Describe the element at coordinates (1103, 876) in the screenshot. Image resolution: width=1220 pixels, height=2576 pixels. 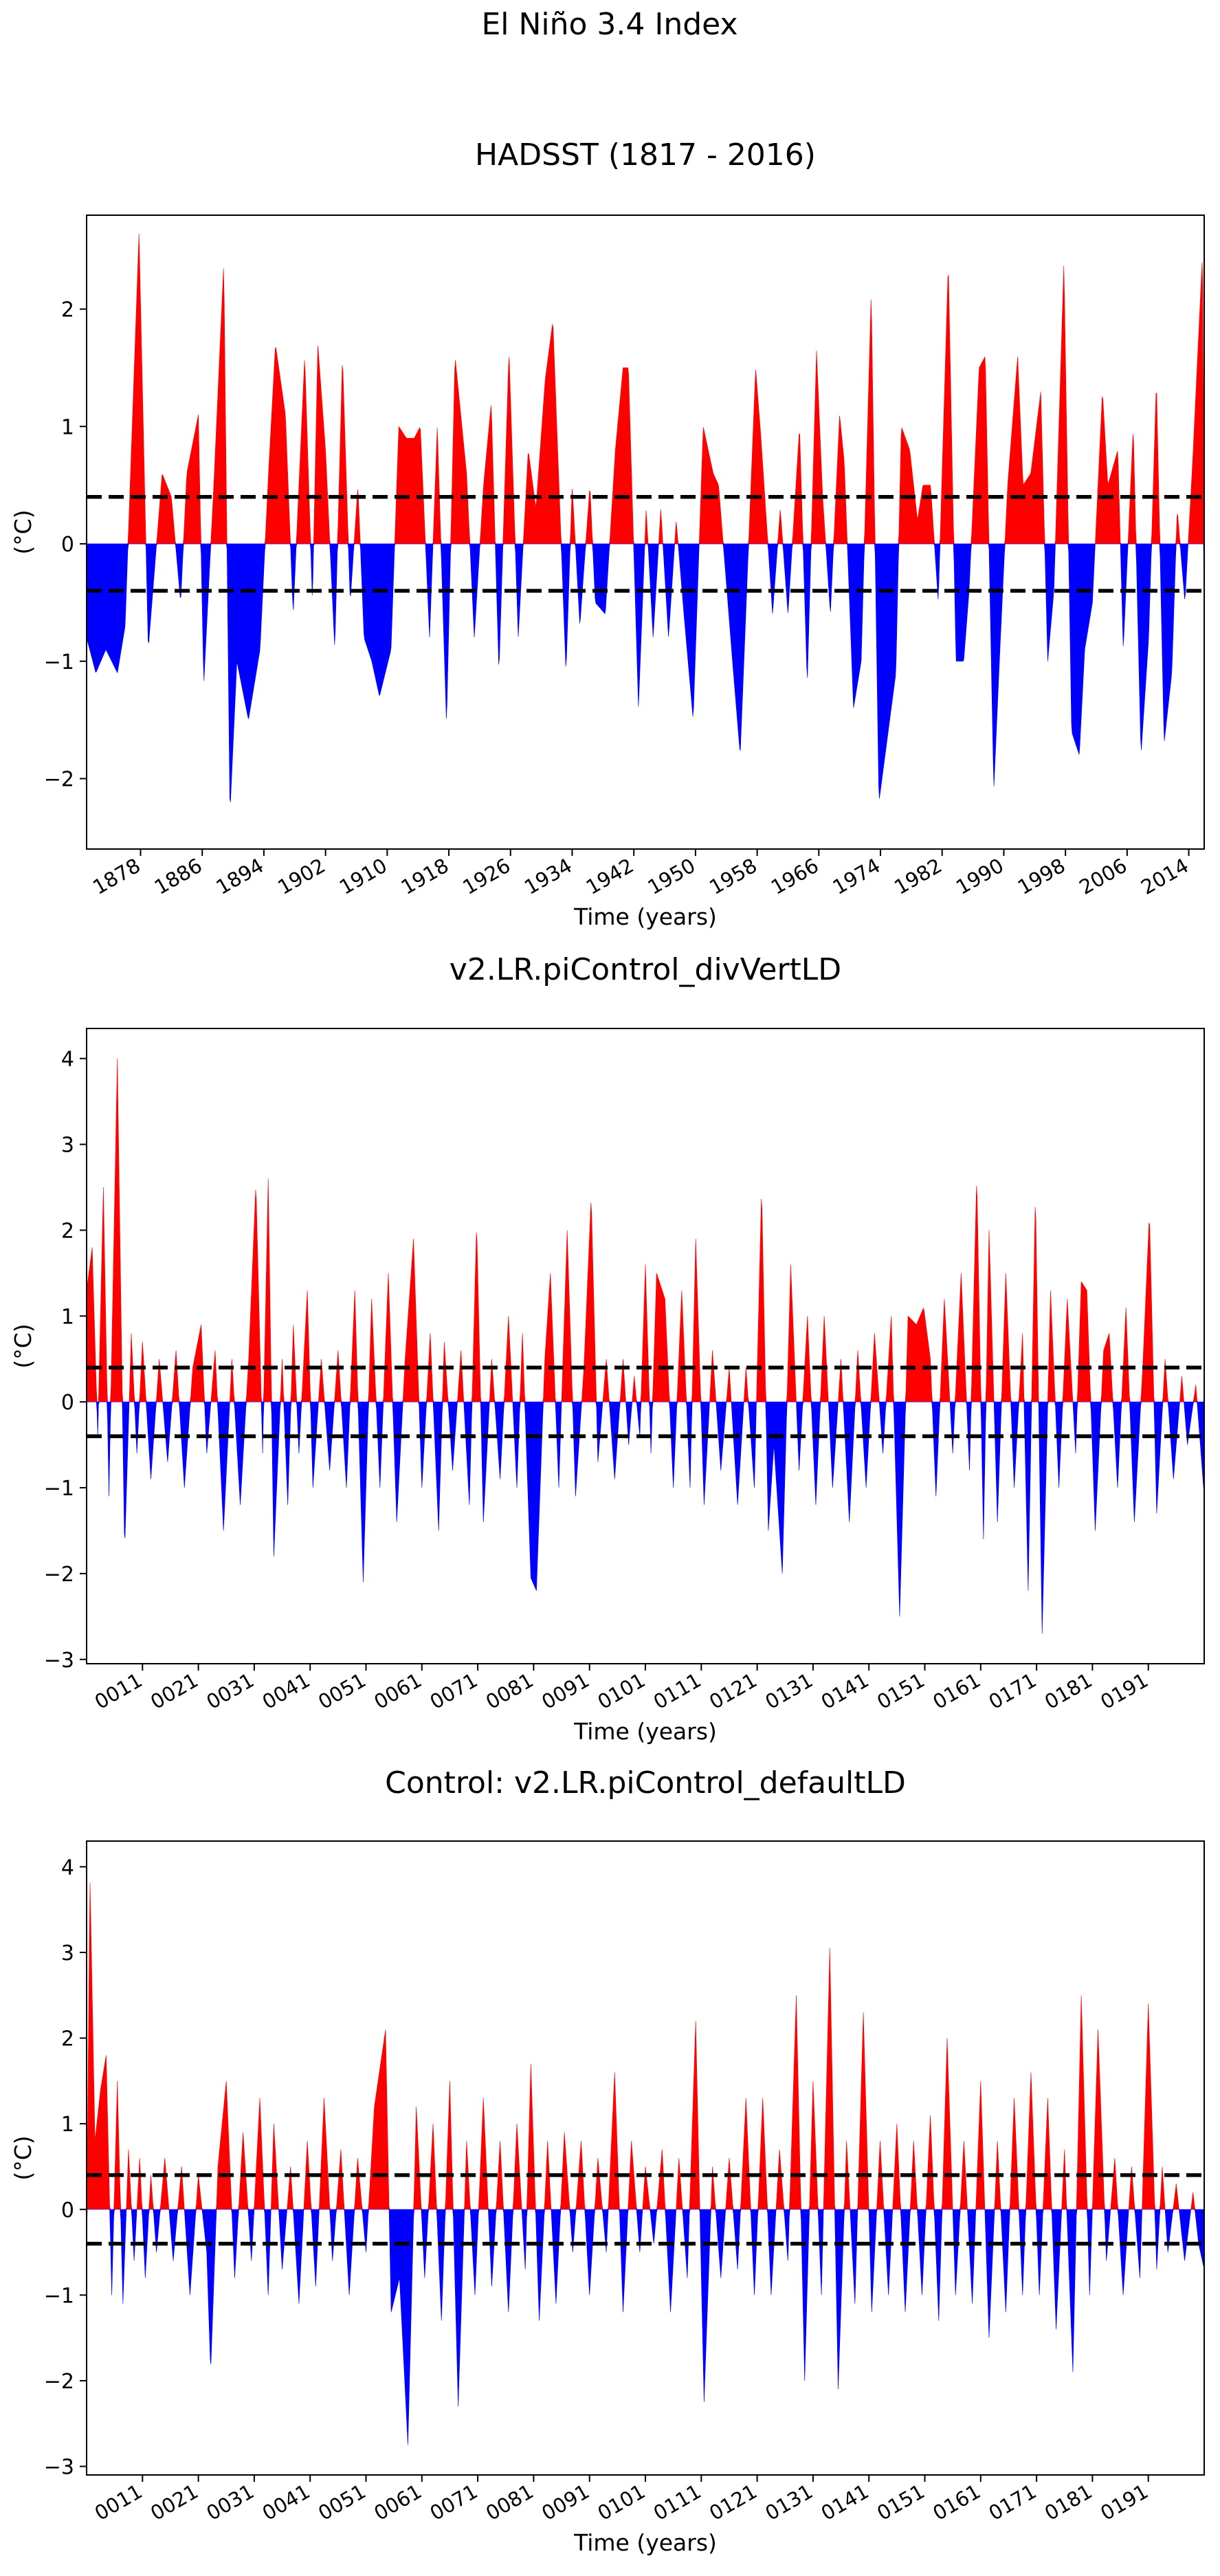
I see `x-tick-label: 2006` at that location.